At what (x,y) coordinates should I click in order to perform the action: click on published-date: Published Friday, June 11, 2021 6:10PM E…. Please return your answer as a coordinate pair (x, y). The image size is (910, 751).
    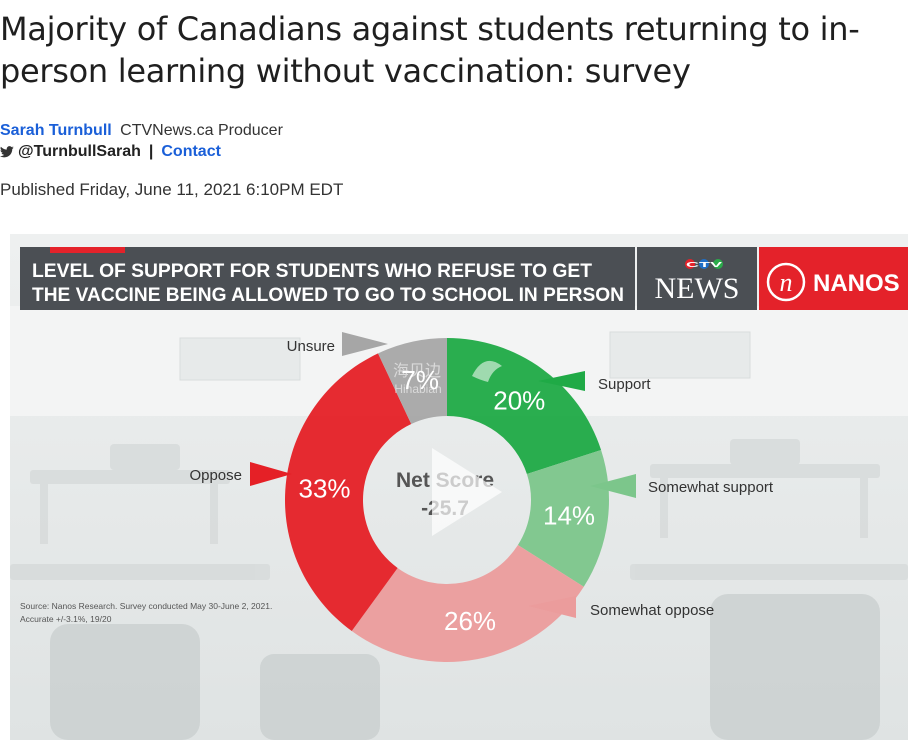
    Looking at the image, I should click on (172, 189).